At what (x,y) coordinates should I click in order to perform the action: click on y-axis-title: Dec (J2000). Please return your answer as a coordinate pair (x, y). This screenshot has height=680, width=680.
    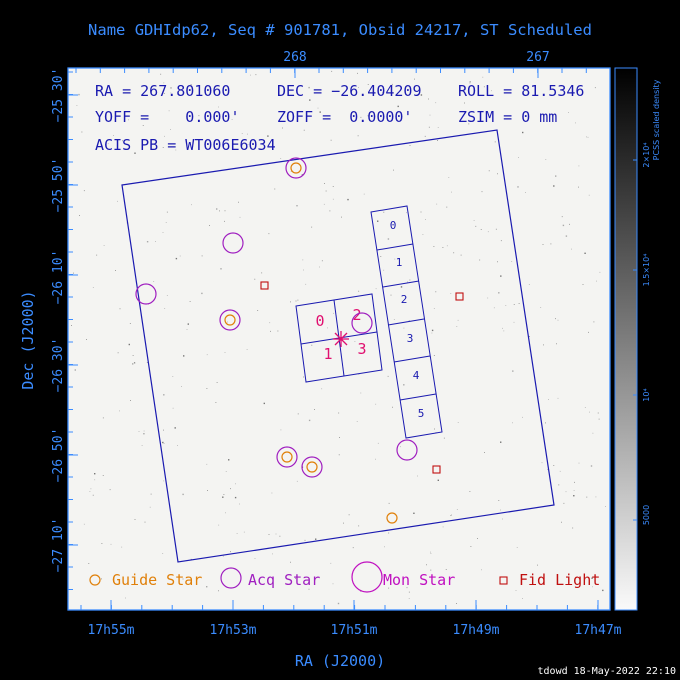
    Looking at the image, I should click on (28, 339).